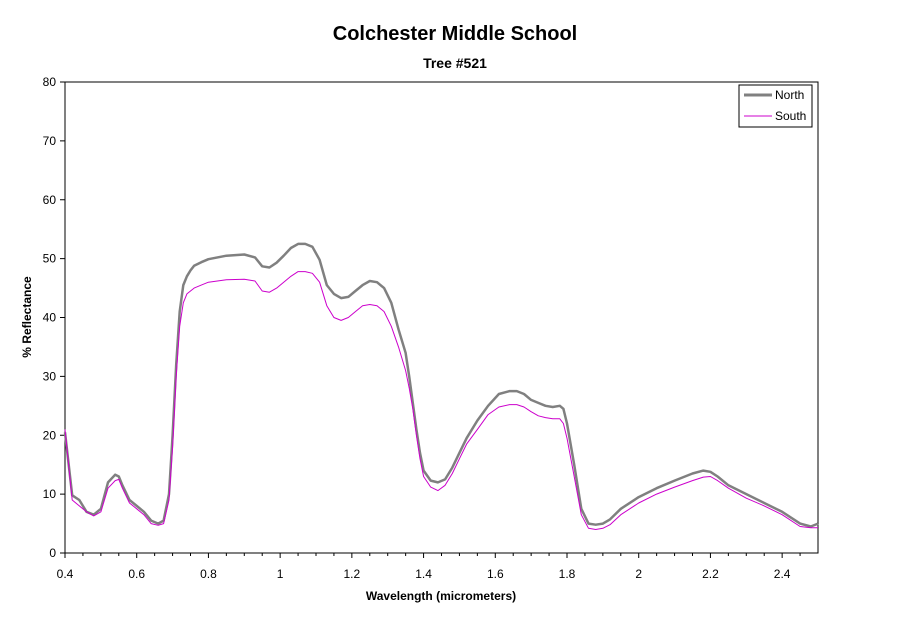 This screenshot has height=623, width=911. What do you see at coordinates (423, 574) in the screenshot?
I see `x-tick-label: 1.4` at bounding box center [423, 574].